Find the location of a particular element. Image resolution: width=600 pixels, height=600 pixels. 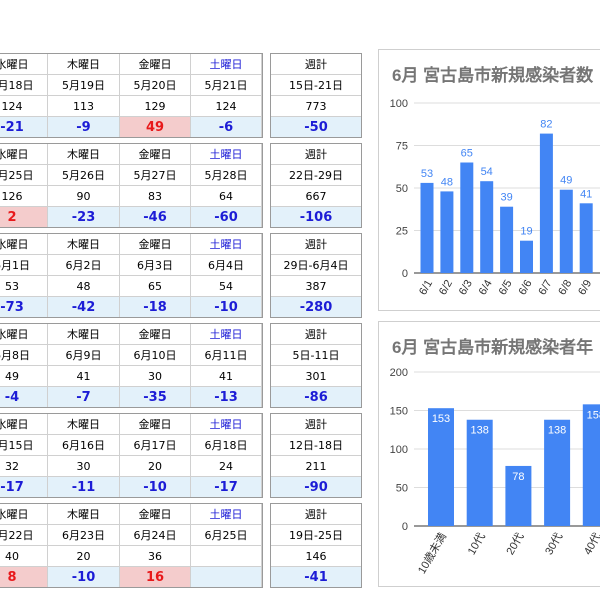

diff-cell: 16 is located at coordinates (155, 577).